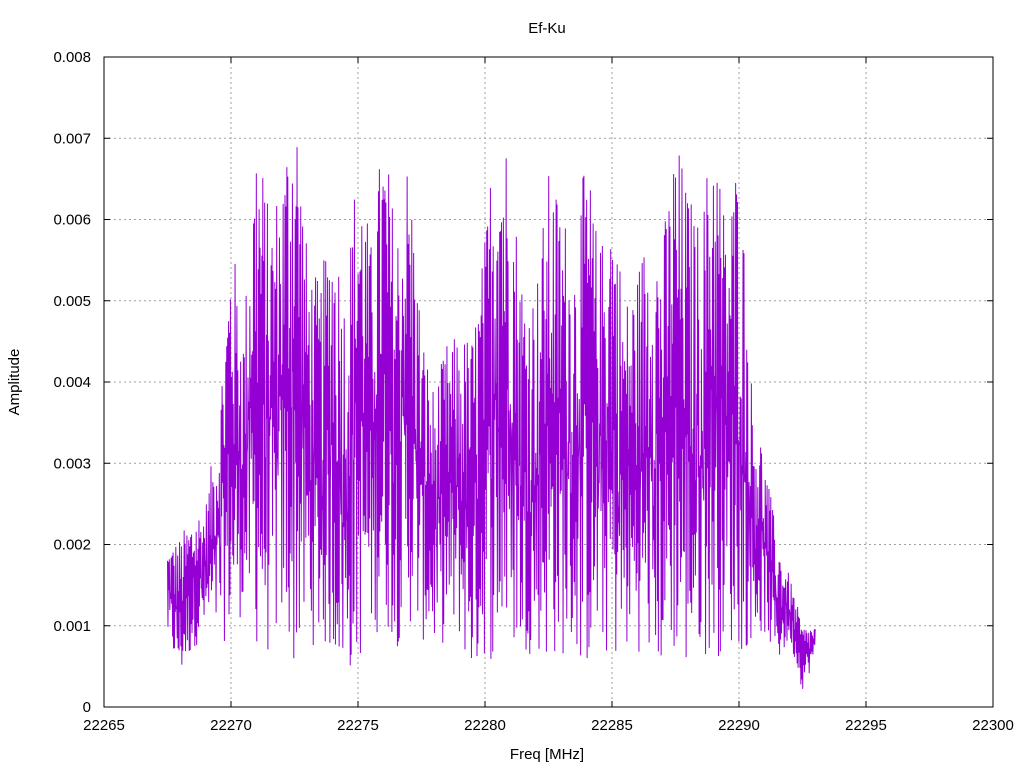 This screenshot has width=1024, height=768. What do you see at coordinates (866, 725) in the screenshot?
I see `x-tick-label: 22295` at bounding box center [866, 725].